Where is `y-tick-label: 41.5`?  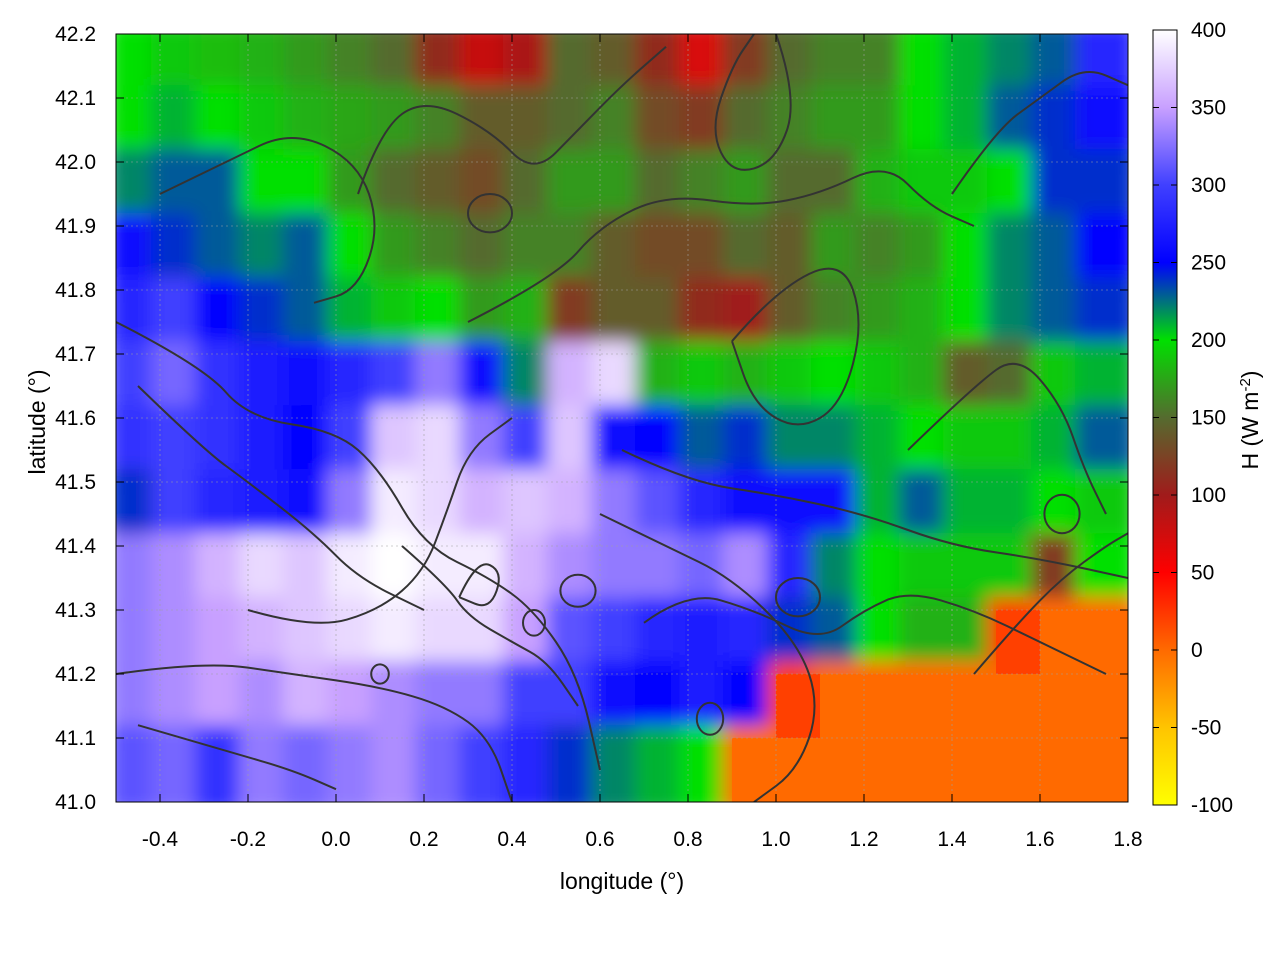
y-tick-label: 41.5 is located at coordinates (75, 482).